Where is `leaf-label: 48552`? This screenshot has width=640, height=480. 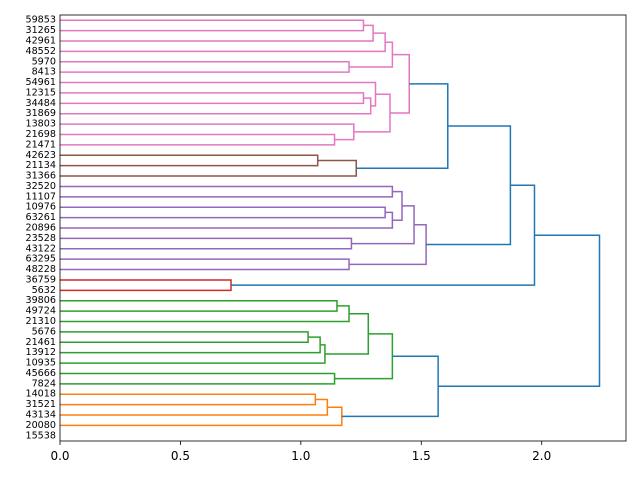 leaf-label: 48552 is located at coordinates (40, 51).